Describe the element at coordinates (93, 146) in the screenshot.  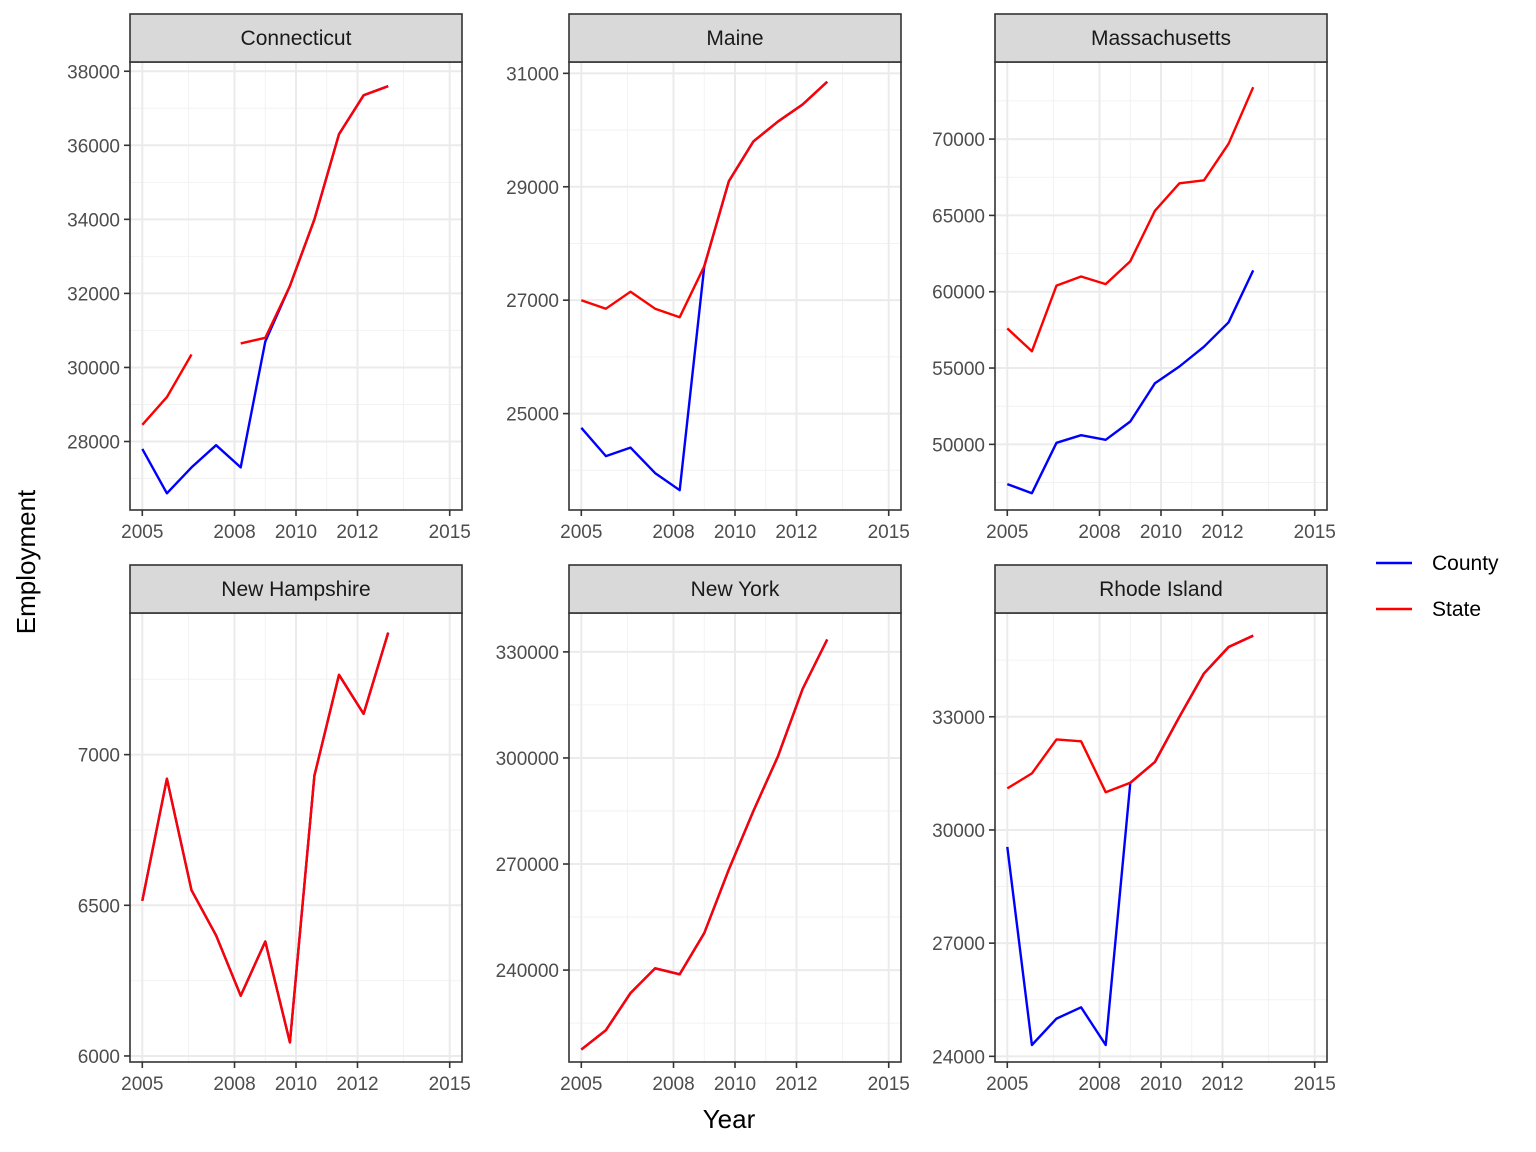
I see `y-tick-label: 36000` at that location.